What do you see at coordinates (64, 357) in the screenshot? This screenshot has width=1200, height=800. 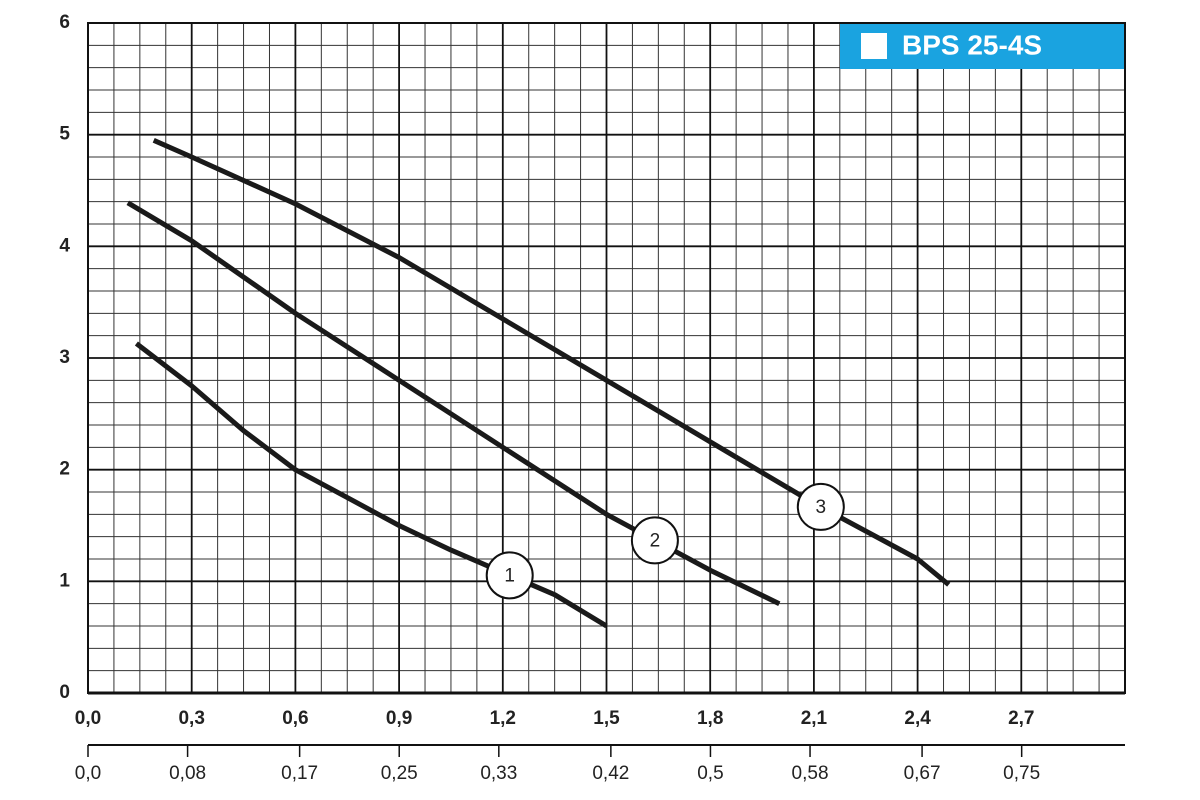 I see `y-tick-label: 3` at bounding box center [64, 357].